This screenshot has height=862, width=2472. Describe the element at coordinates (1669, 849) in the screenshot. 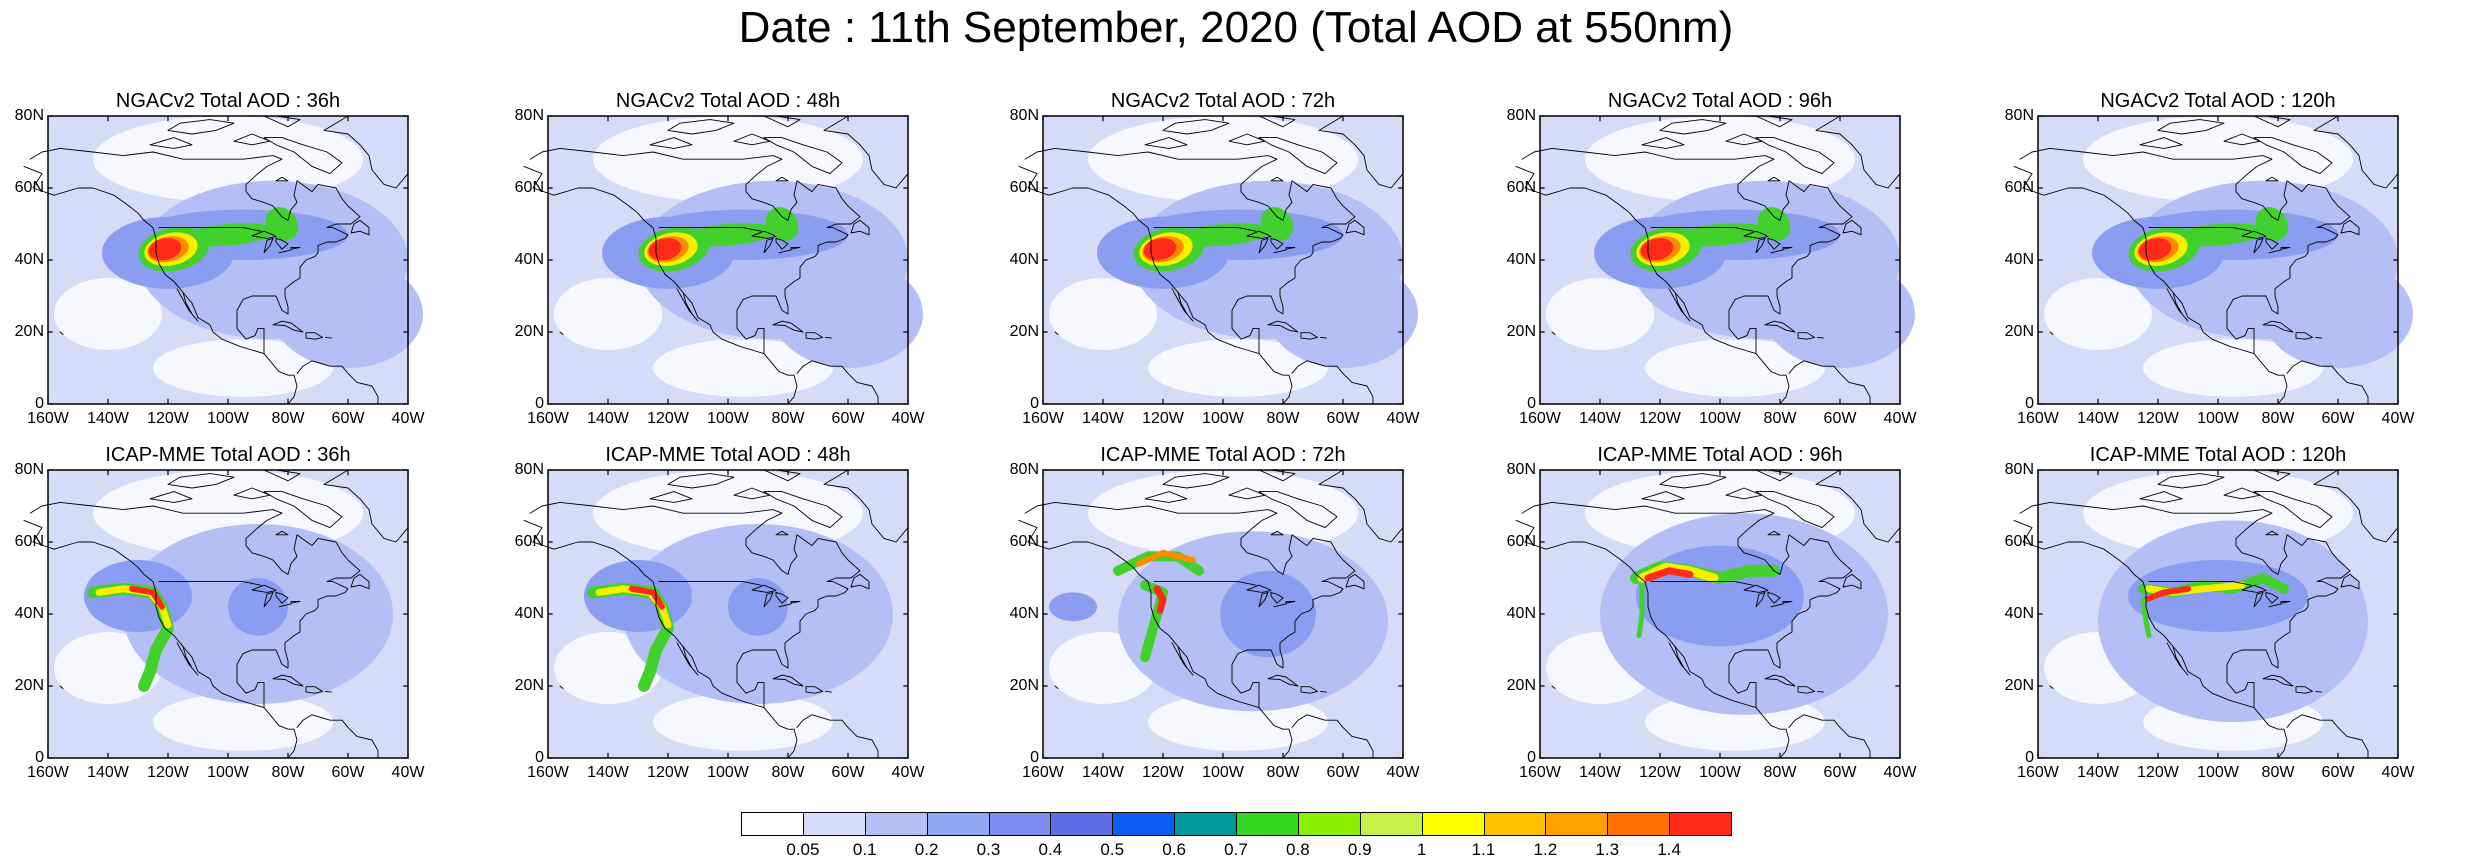

I see `colorbar-tick-label: 1.4` at that location.